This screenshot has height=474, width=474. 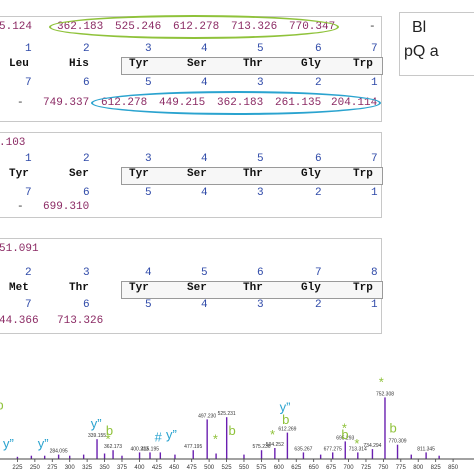 I want to click on x-tick-label: 325, so click(x=87, y=468).